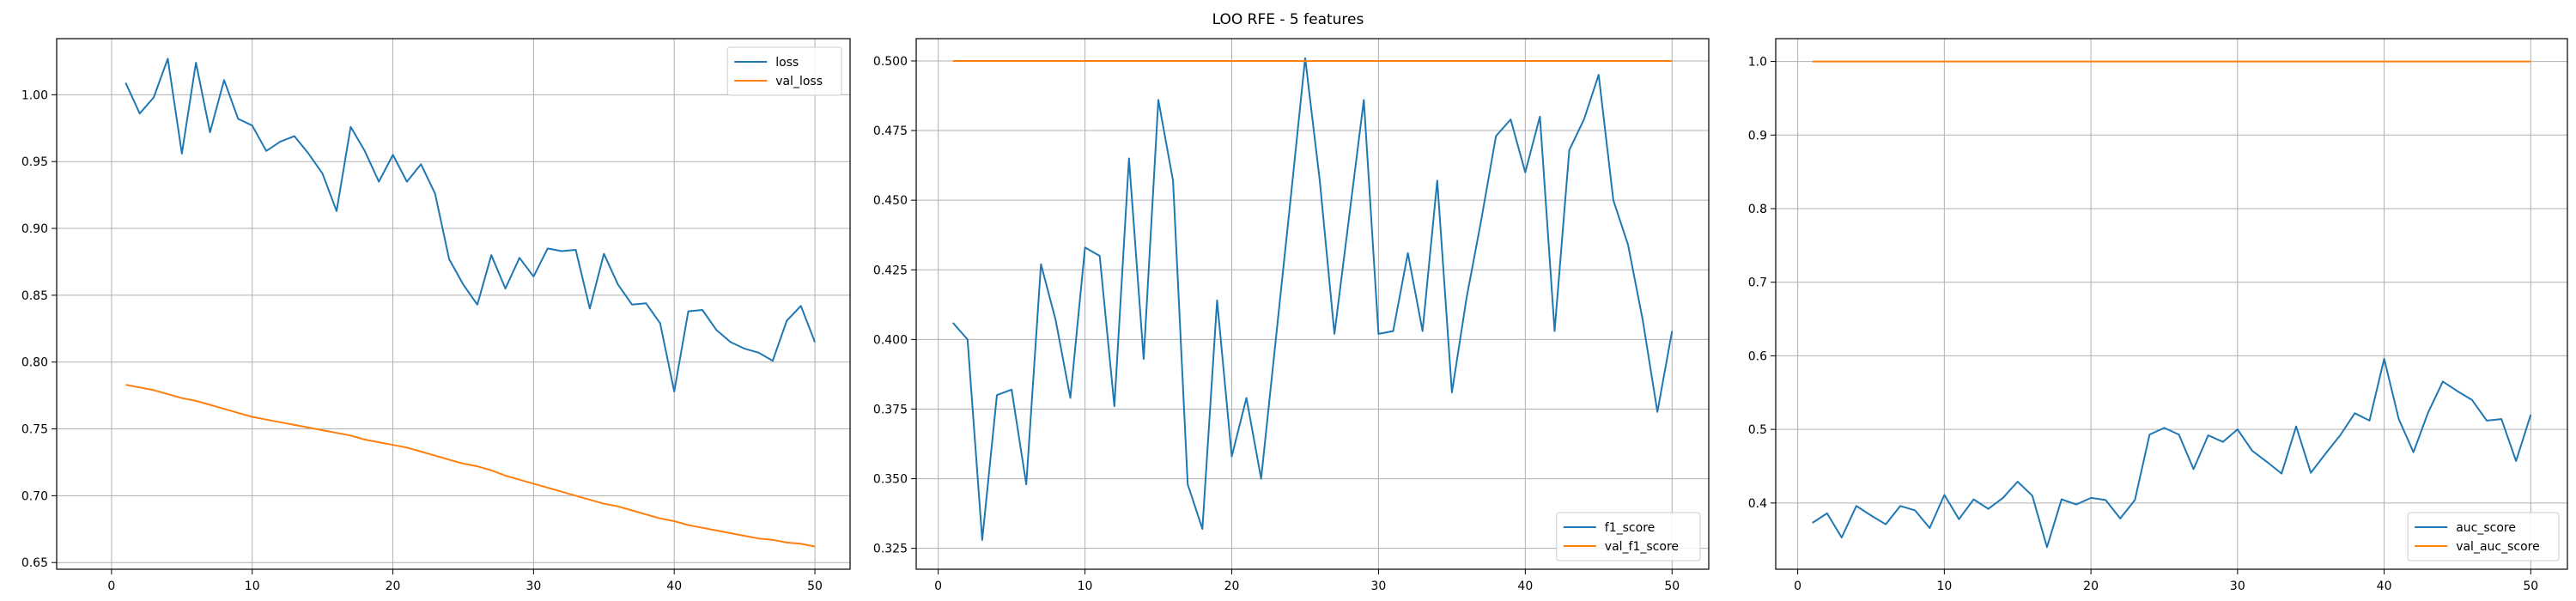 This screenshot has height=601, width=2576. I want to click on y-tick-label: 1.0, so click(1758, 63).